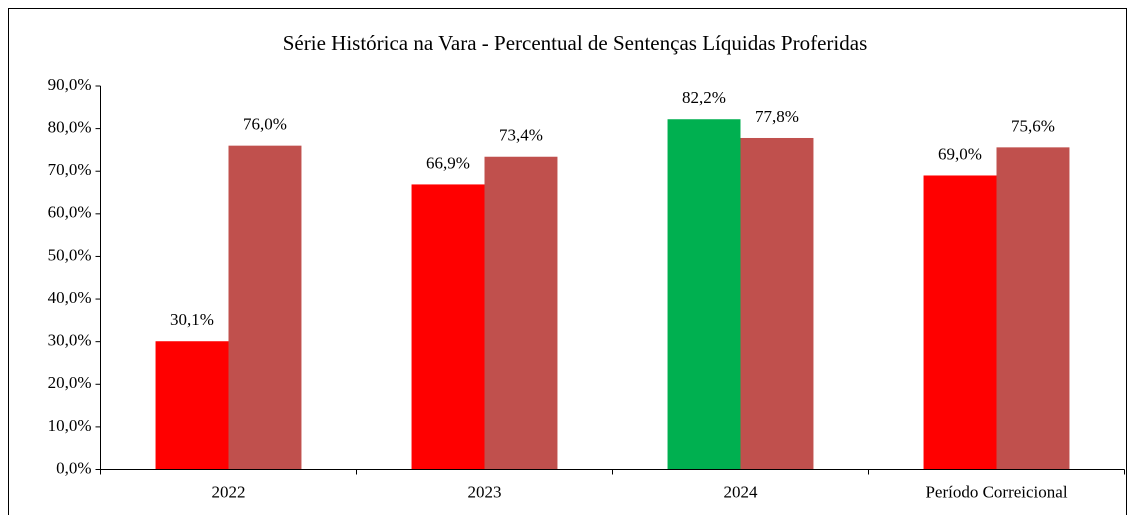 This screenshot has width=1133, height=515. What do you see at coordinates (1033, 125) in the screenshot?
I see `data-label: 75,6%` at bounding box center [1033, 125].